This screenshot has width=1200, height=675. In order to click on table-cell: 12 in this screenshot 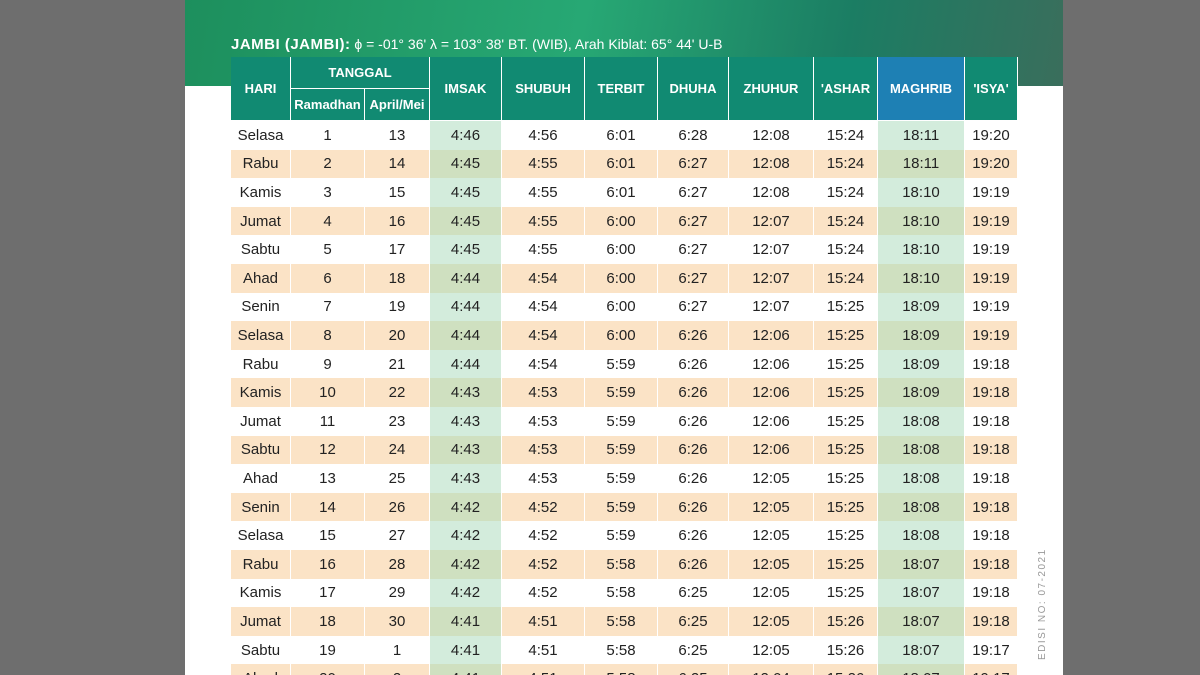, I will do `click(328, 450)`.